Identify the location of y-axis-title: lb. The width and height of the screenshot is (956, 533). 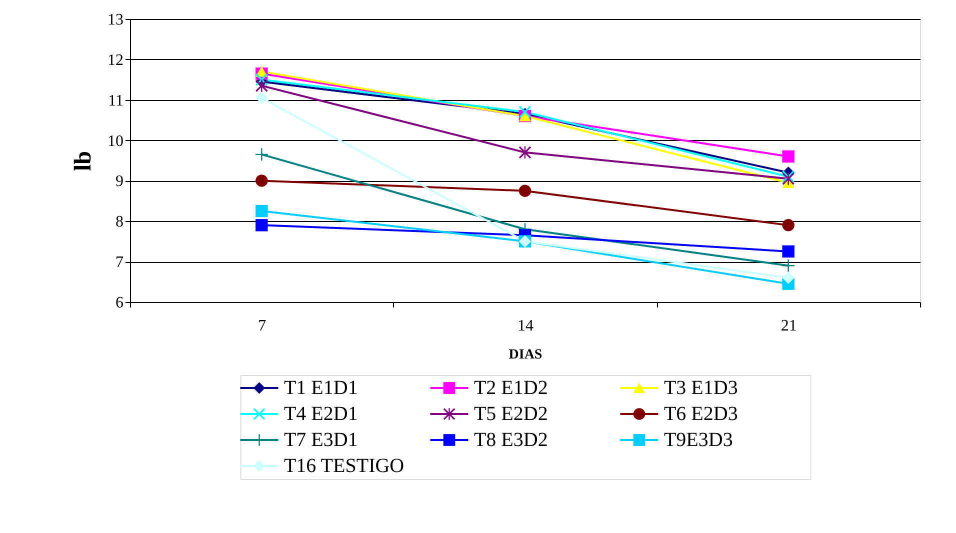
(83, 161).